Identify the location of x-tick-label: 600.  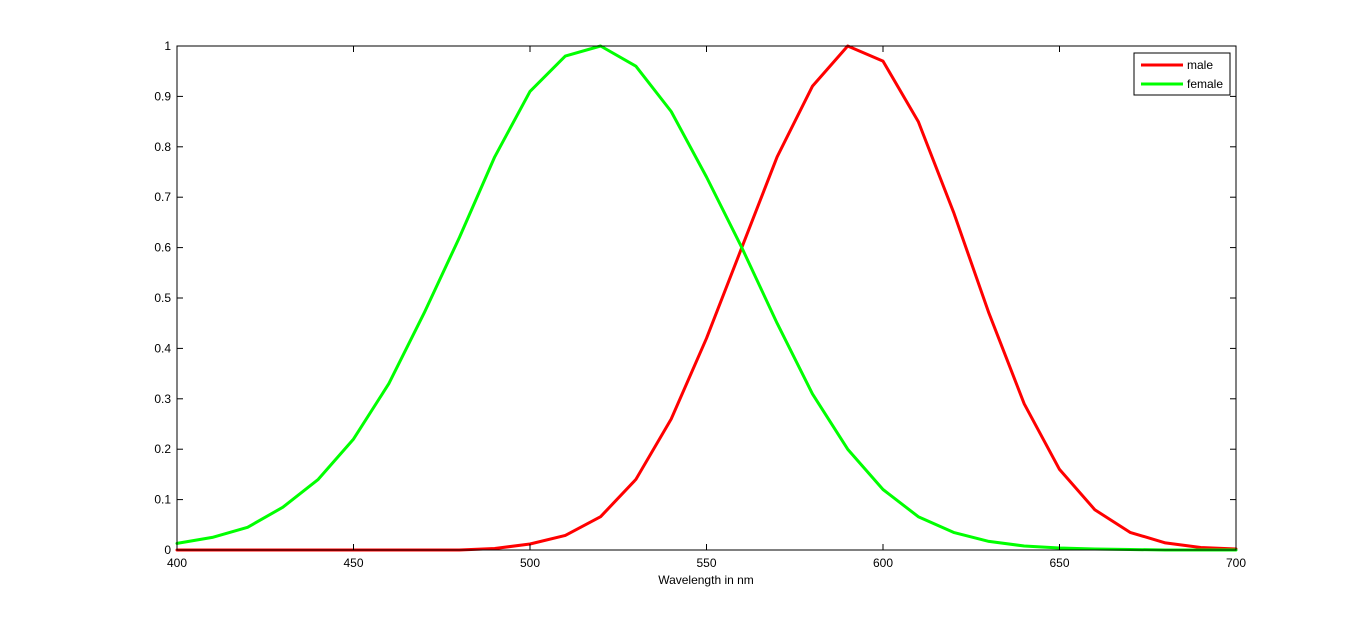
(883, 563).